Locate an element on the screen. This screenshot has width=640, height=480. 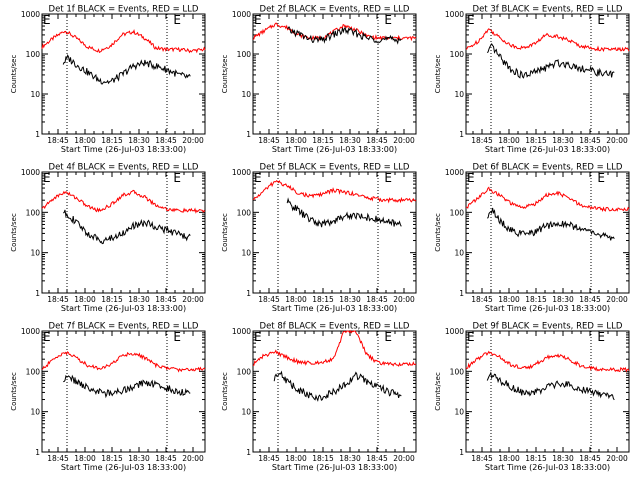
panel-title: Det 3f BLACK = Events, RED = LLD is located at coordinates (548, 10).